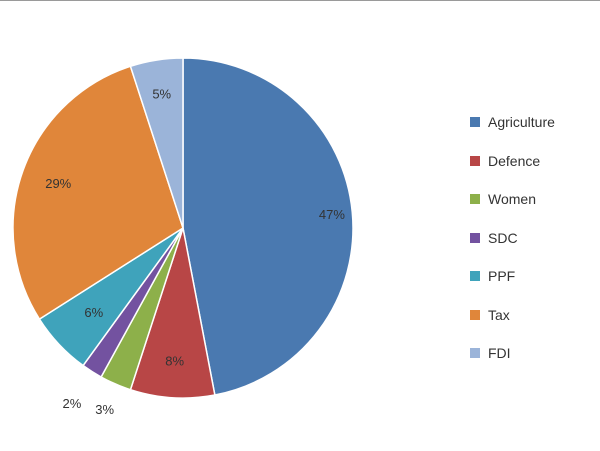 The height and width of the screenshot is (451, 600). I want to click on pie-label-sdc: 2%, so click(71, 403).